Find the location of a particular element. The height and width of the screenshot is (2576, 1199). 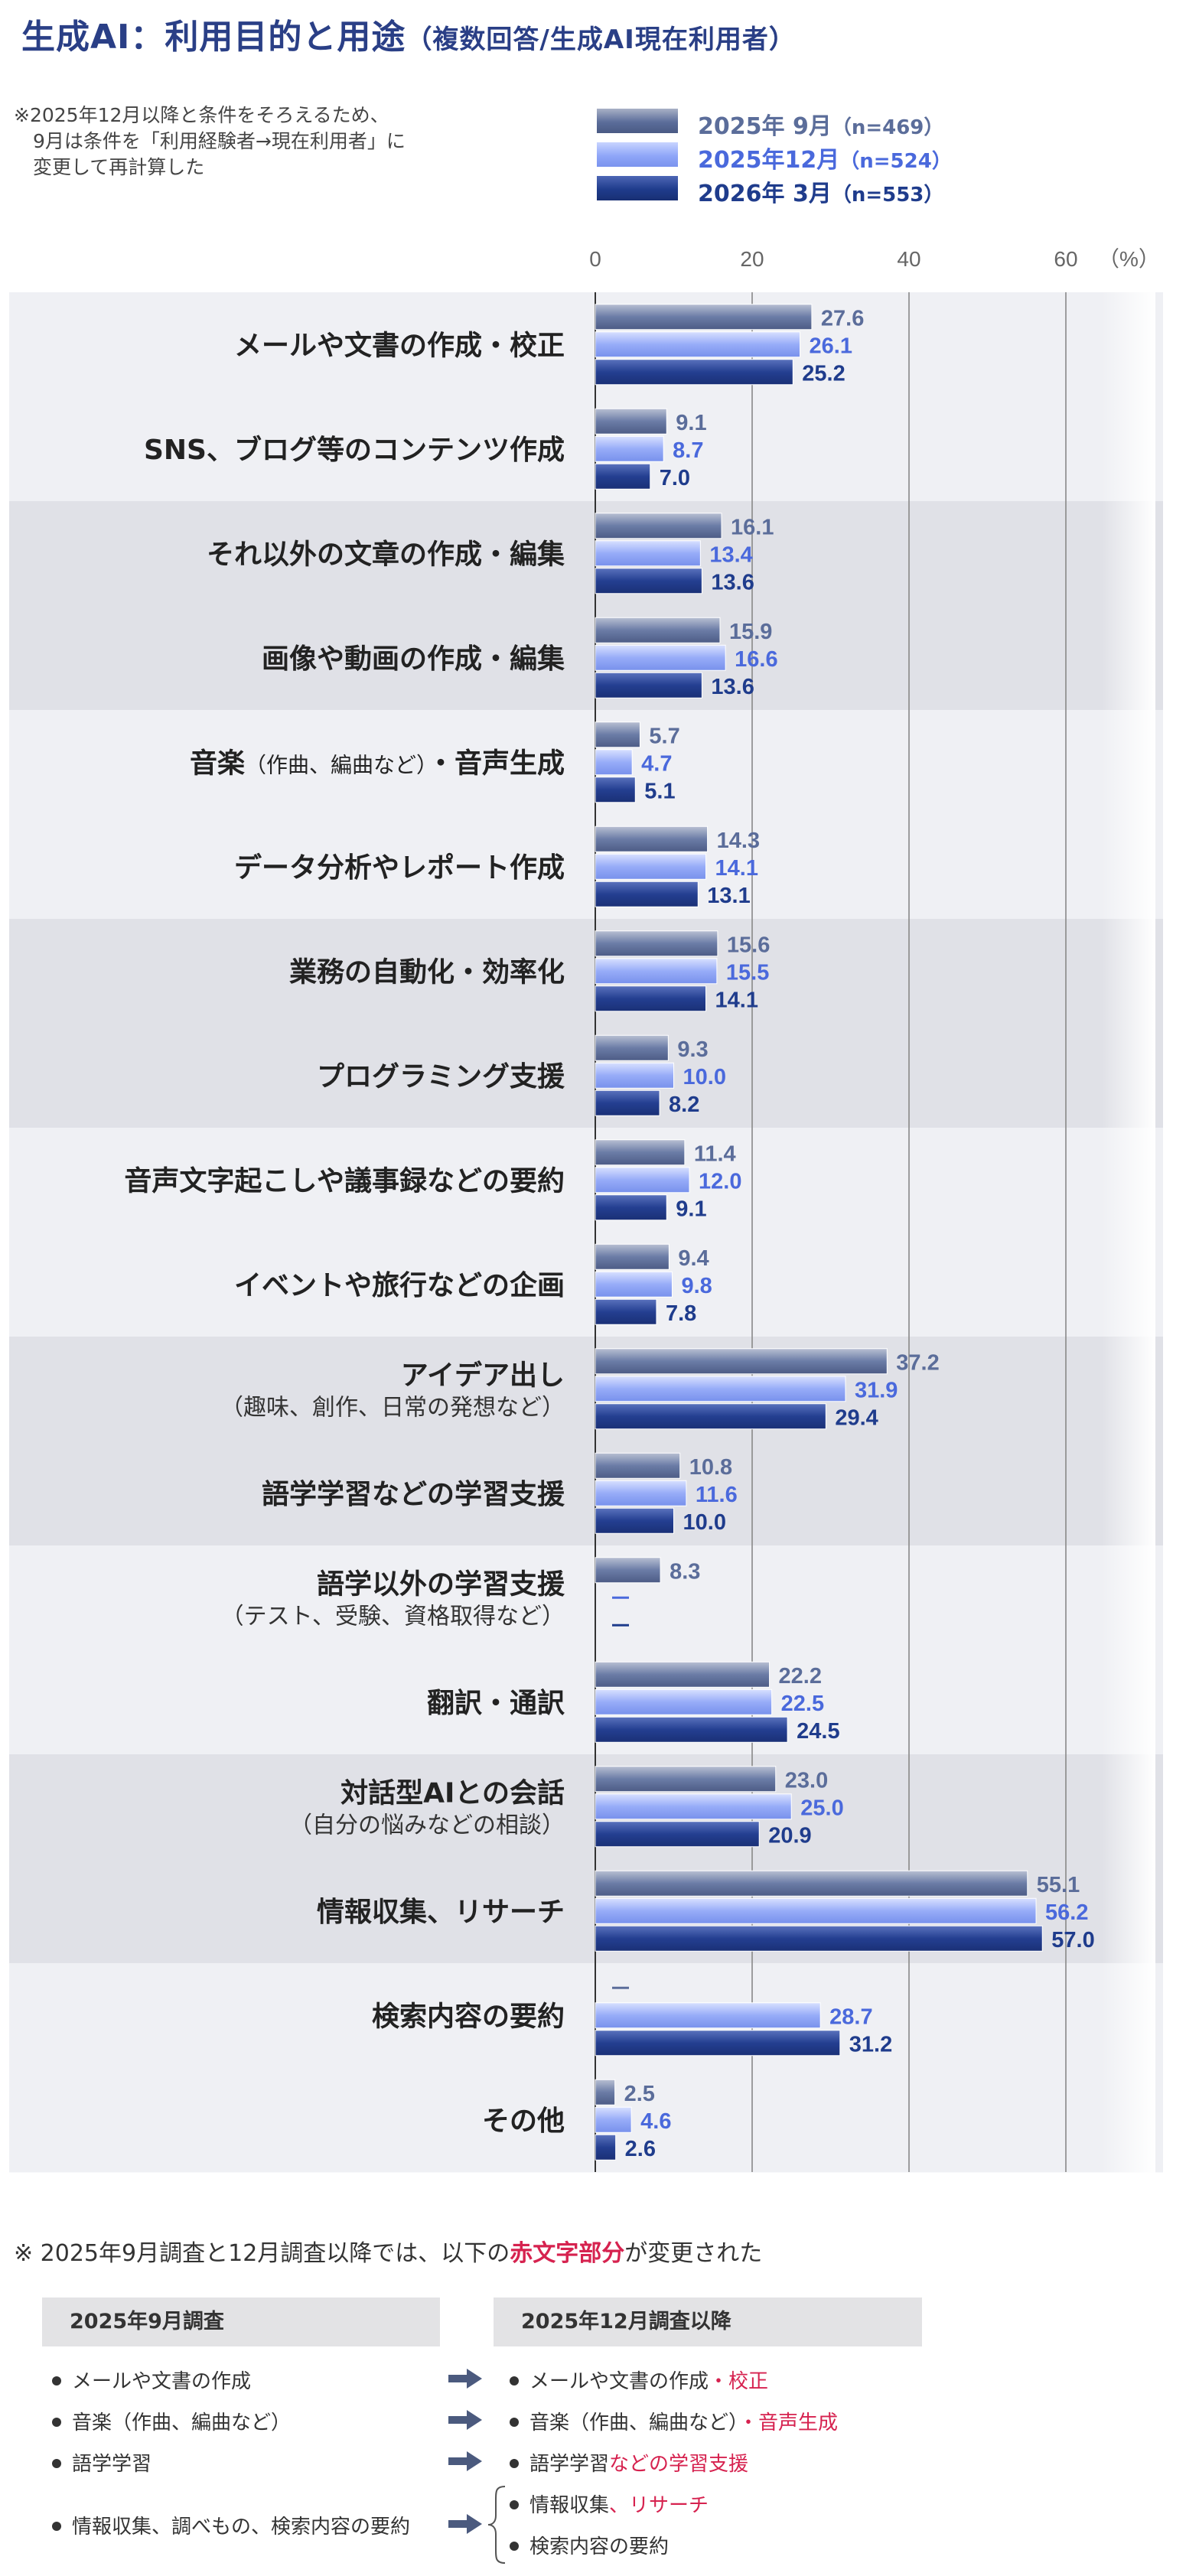

data-label: 15.9 is located at coordinates (751, 632).